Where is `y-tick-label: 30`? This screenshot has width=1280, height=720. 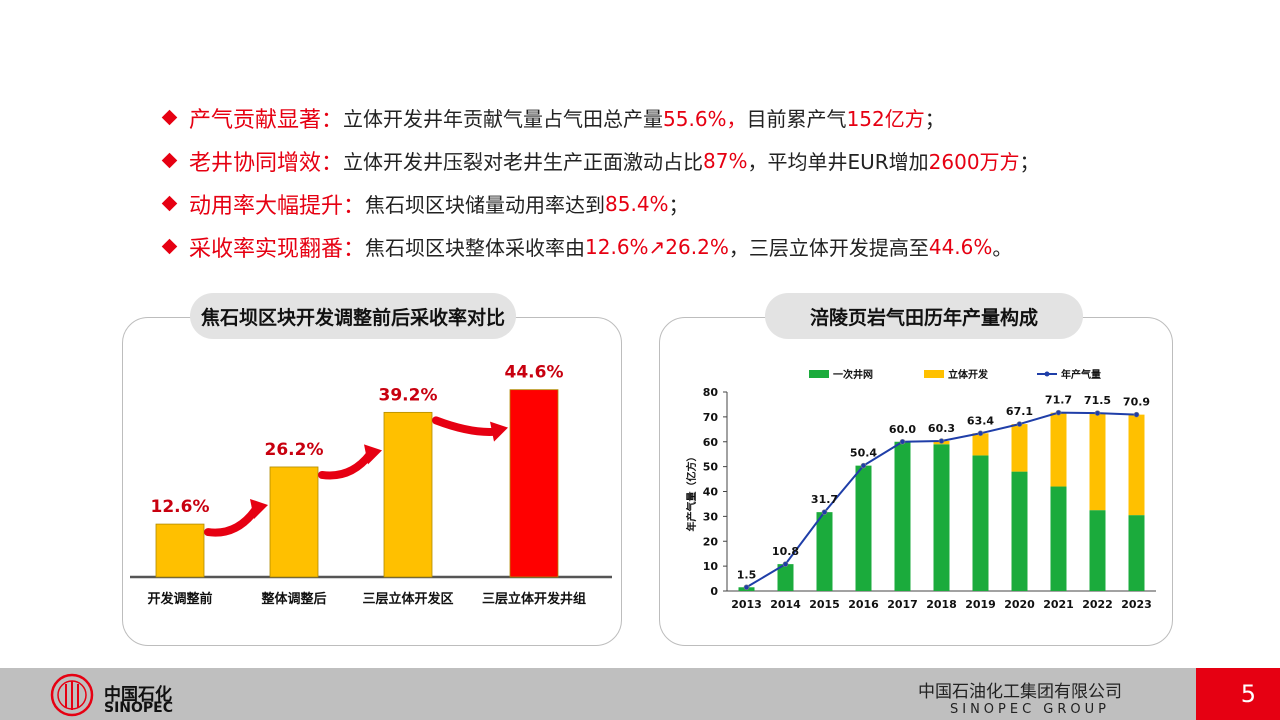 y-tick-label: 30 is located at coordinates (711, 516).